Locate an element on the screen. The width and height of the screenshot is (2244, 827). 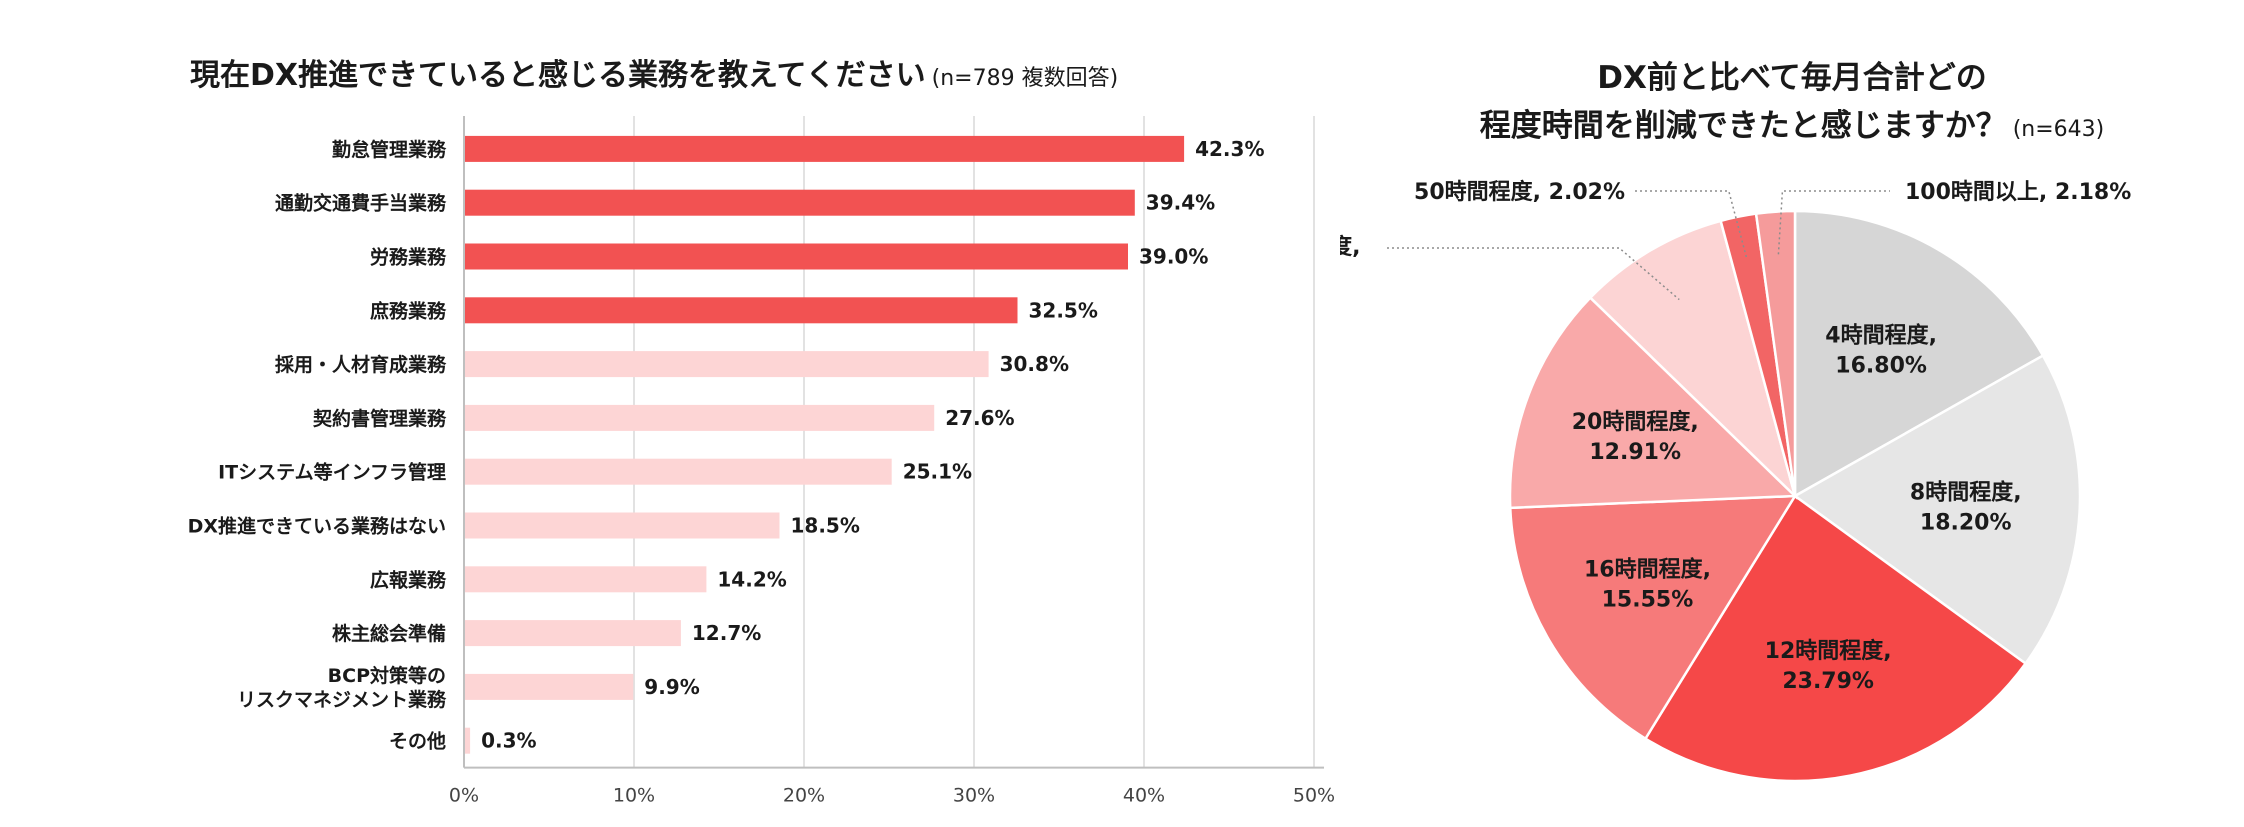
pie-chart-title-line-1: DX前と比べて毎月合計どの is located at coordinates (1792, 78).